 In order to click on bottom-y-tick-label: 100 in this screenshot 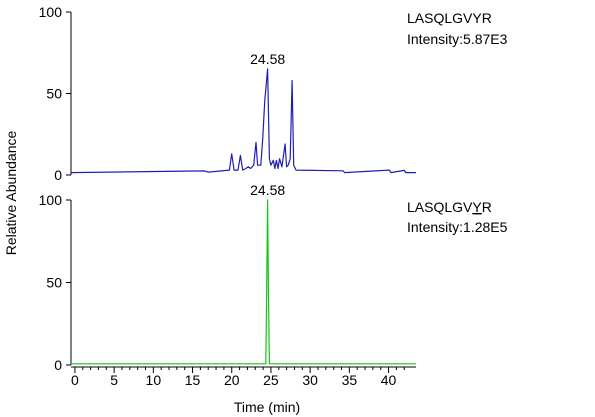, I will do `click(51, 200)`.